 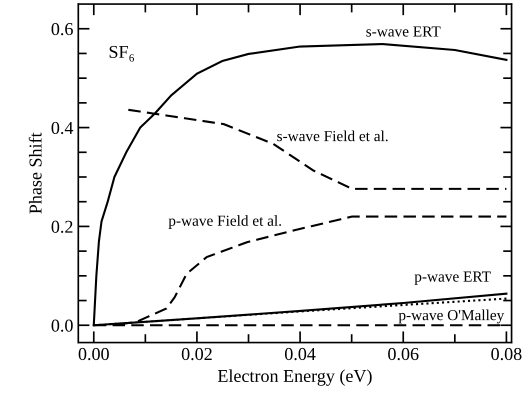 What do you see at coordinates (122, 54) in the screenshot?
I see `annotation: SF₆` at bounding box center [122, 54].